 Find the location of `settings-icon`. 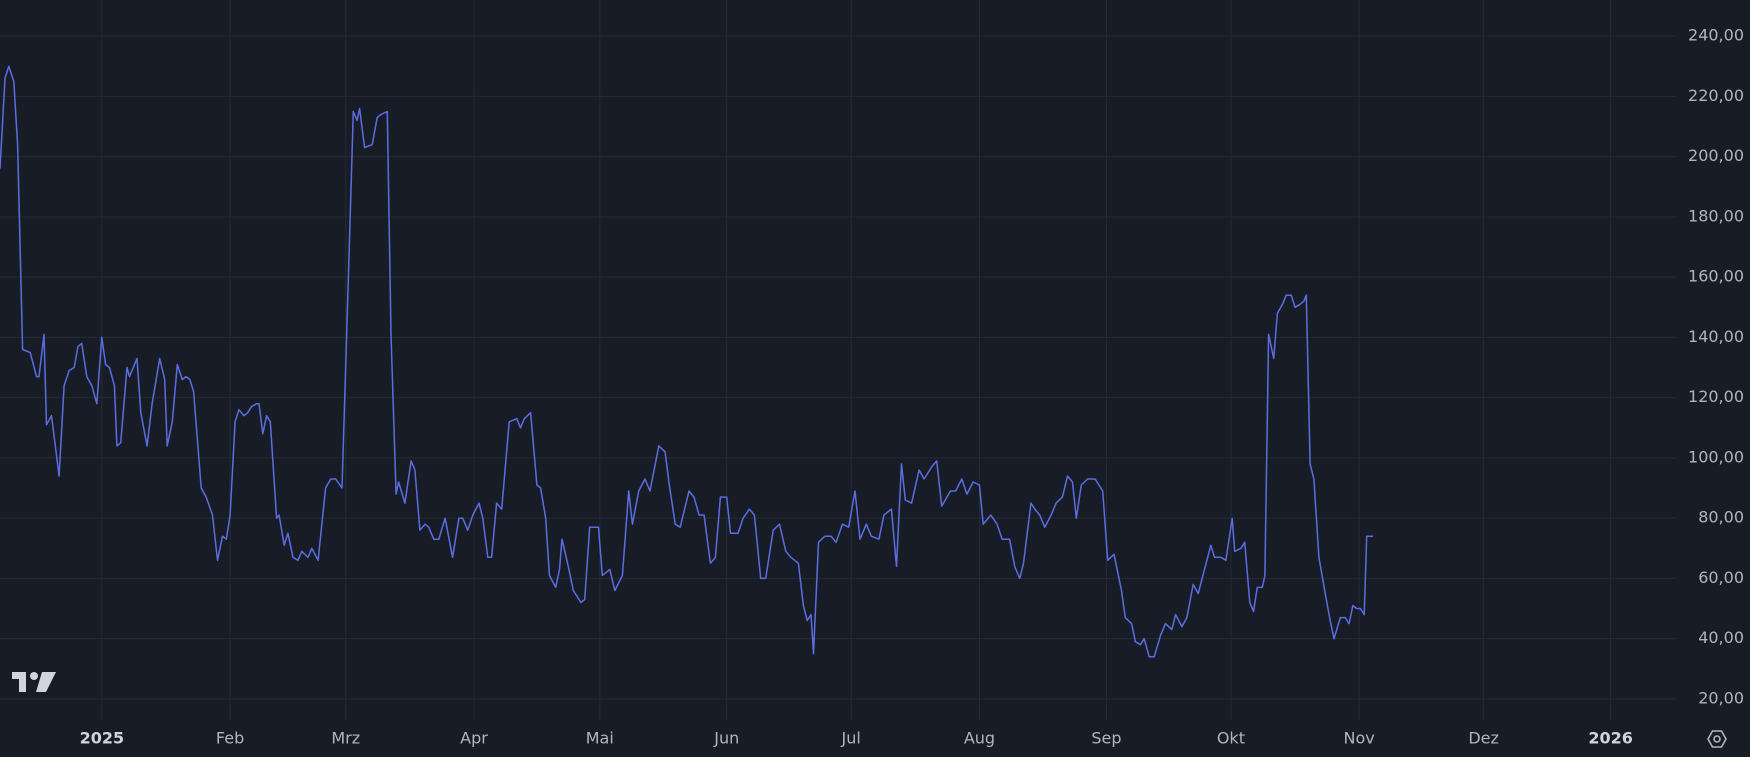

settings-icon is located at coordinates (1717, 739).